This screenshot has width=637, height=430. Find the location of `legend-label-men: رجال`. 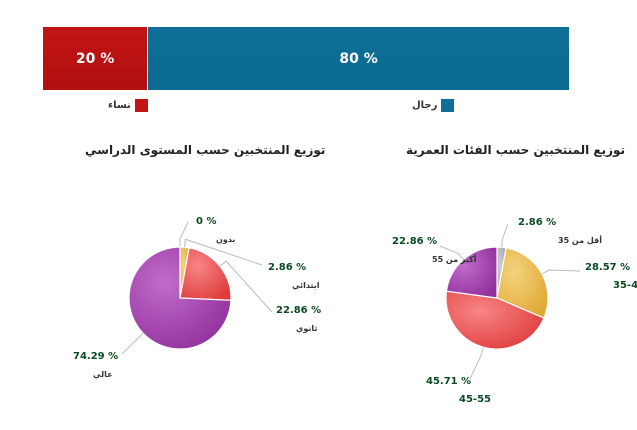

legend-label-men: رجال is located at coordinates (425, 105).